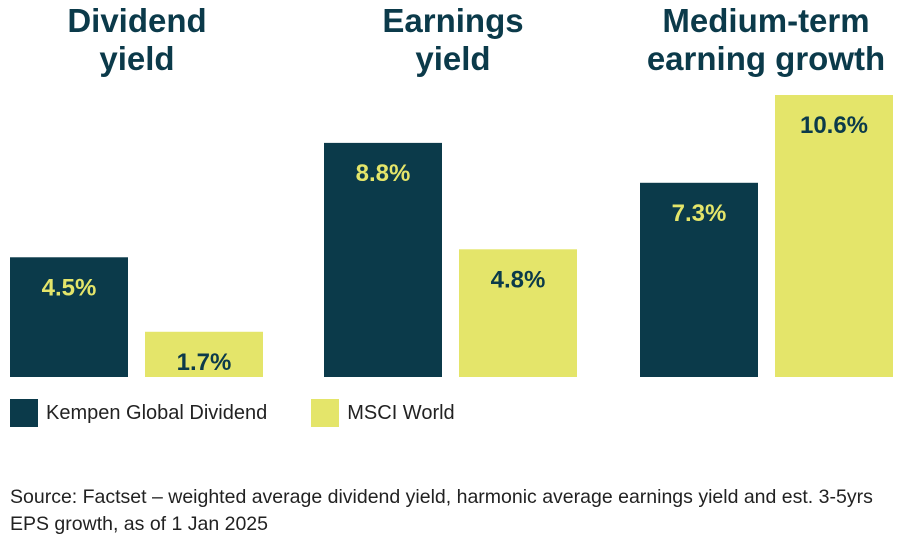  What do you see at coordinates (401, 412) in the screenshot?
I see `legend-label-msci: MSCI World` at bounding box center [401, 412].